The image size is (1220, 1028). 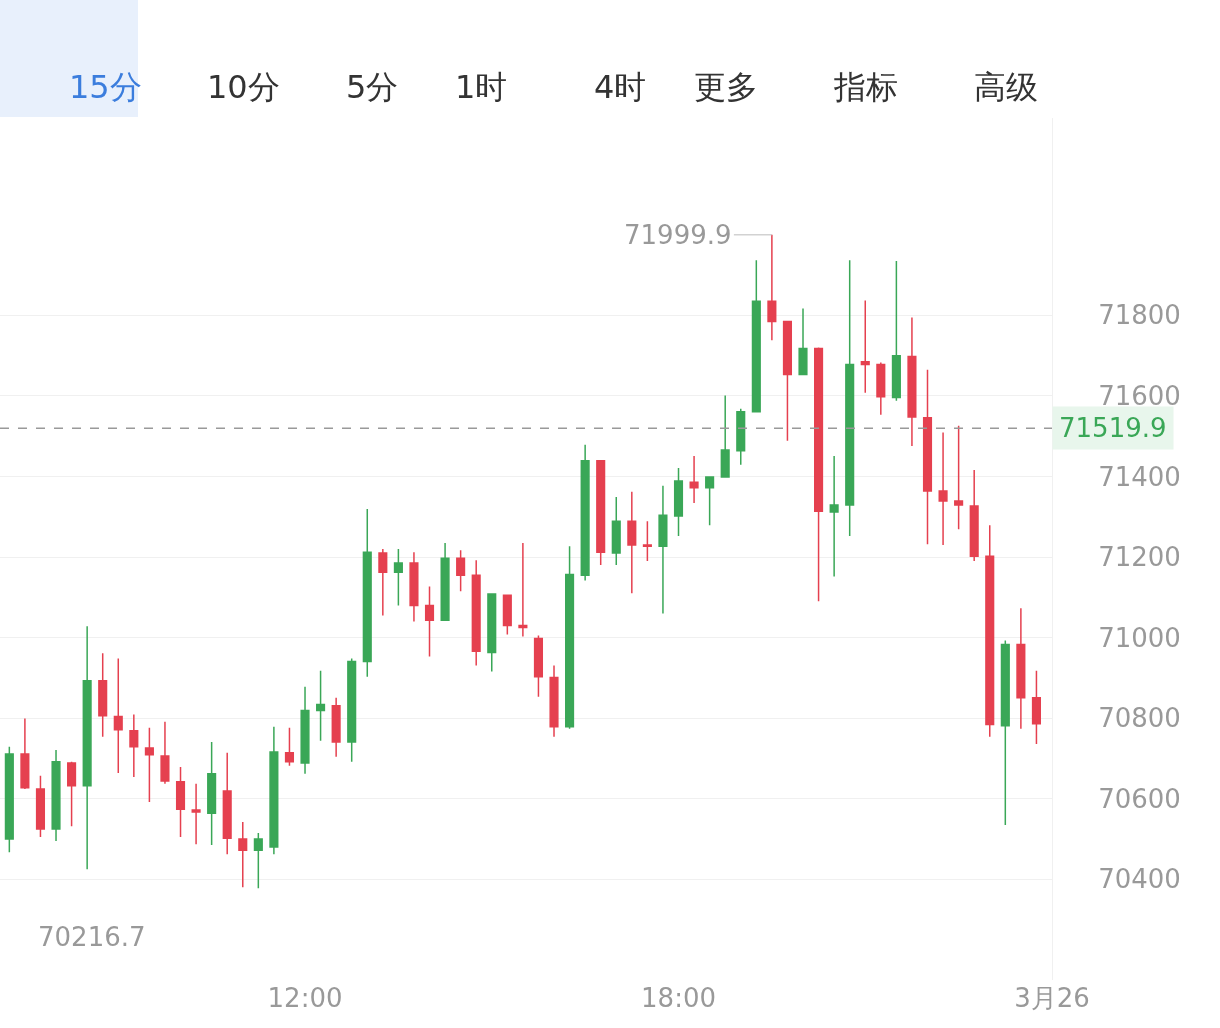 I want to click on y-tick-label: 70400, so click(x=1139, y=879).